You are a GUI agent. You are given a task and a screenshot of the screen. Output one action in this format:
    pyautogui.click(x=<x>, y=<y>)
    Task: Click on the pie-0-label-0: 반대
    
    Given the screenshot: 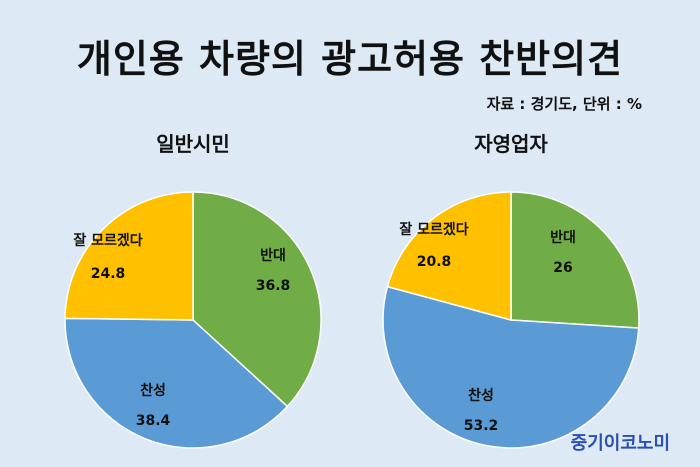 What is the action you would take?
    pyautogui.click(x=273, y=255)
    